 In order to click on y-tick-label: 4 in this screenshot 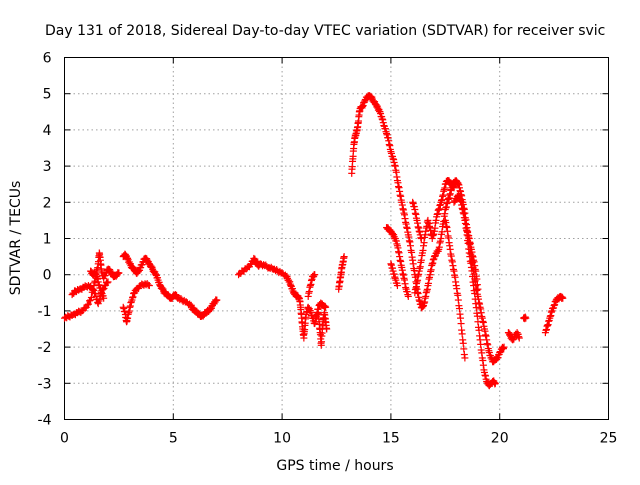, I will do `click(47, 131)`.